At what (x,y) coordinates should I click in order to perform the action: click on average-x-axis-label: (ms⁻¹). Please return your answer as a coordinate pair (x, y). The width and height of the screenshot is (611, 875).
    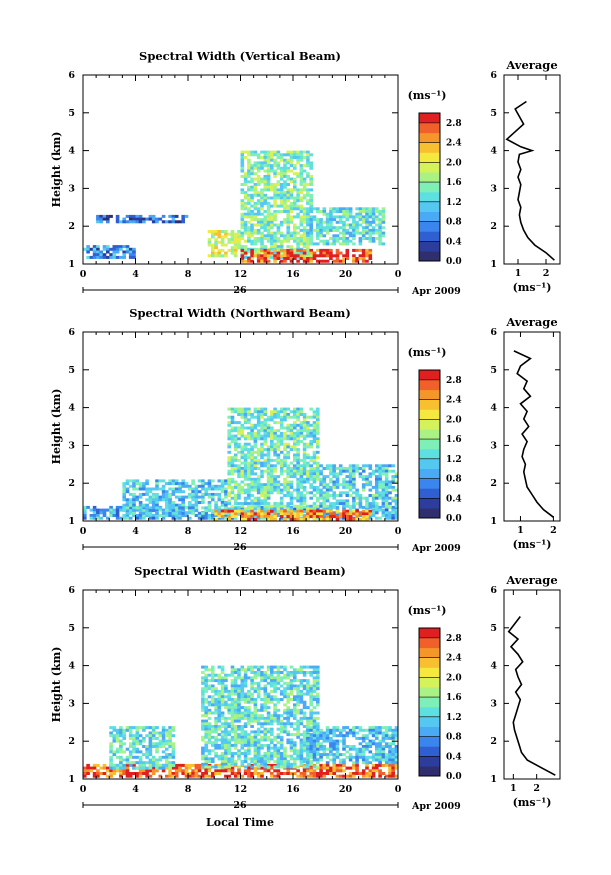
    Looking at the image, I should click on (532, 287).